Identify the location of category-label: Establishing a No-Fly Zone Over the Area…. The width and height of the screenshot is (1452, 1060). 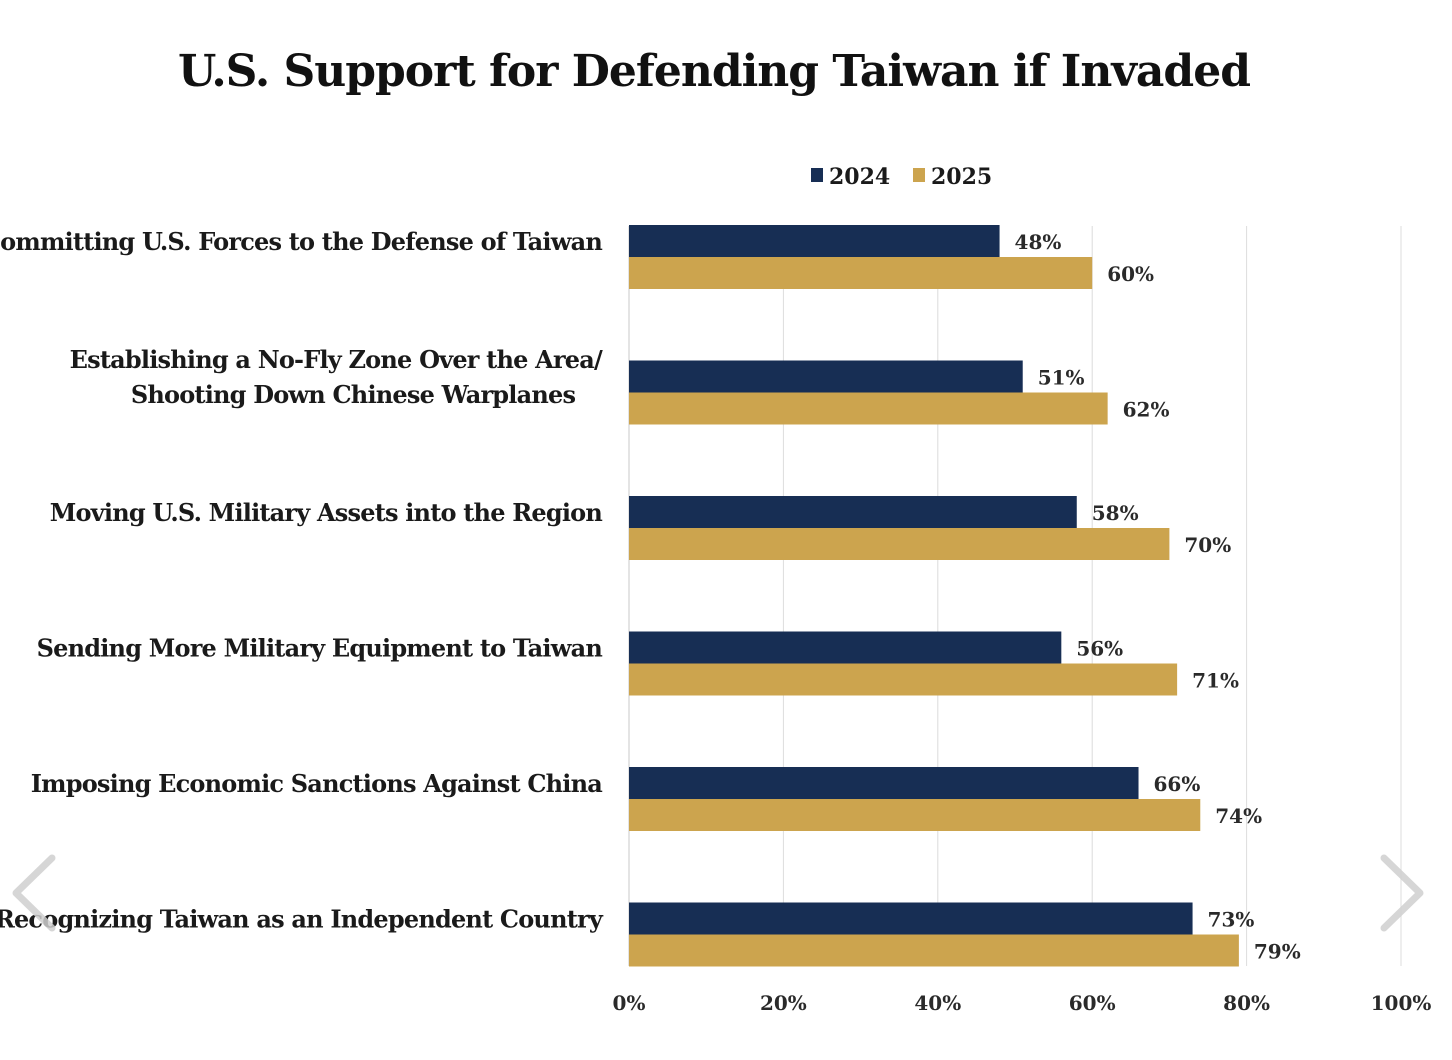
(336, 359).